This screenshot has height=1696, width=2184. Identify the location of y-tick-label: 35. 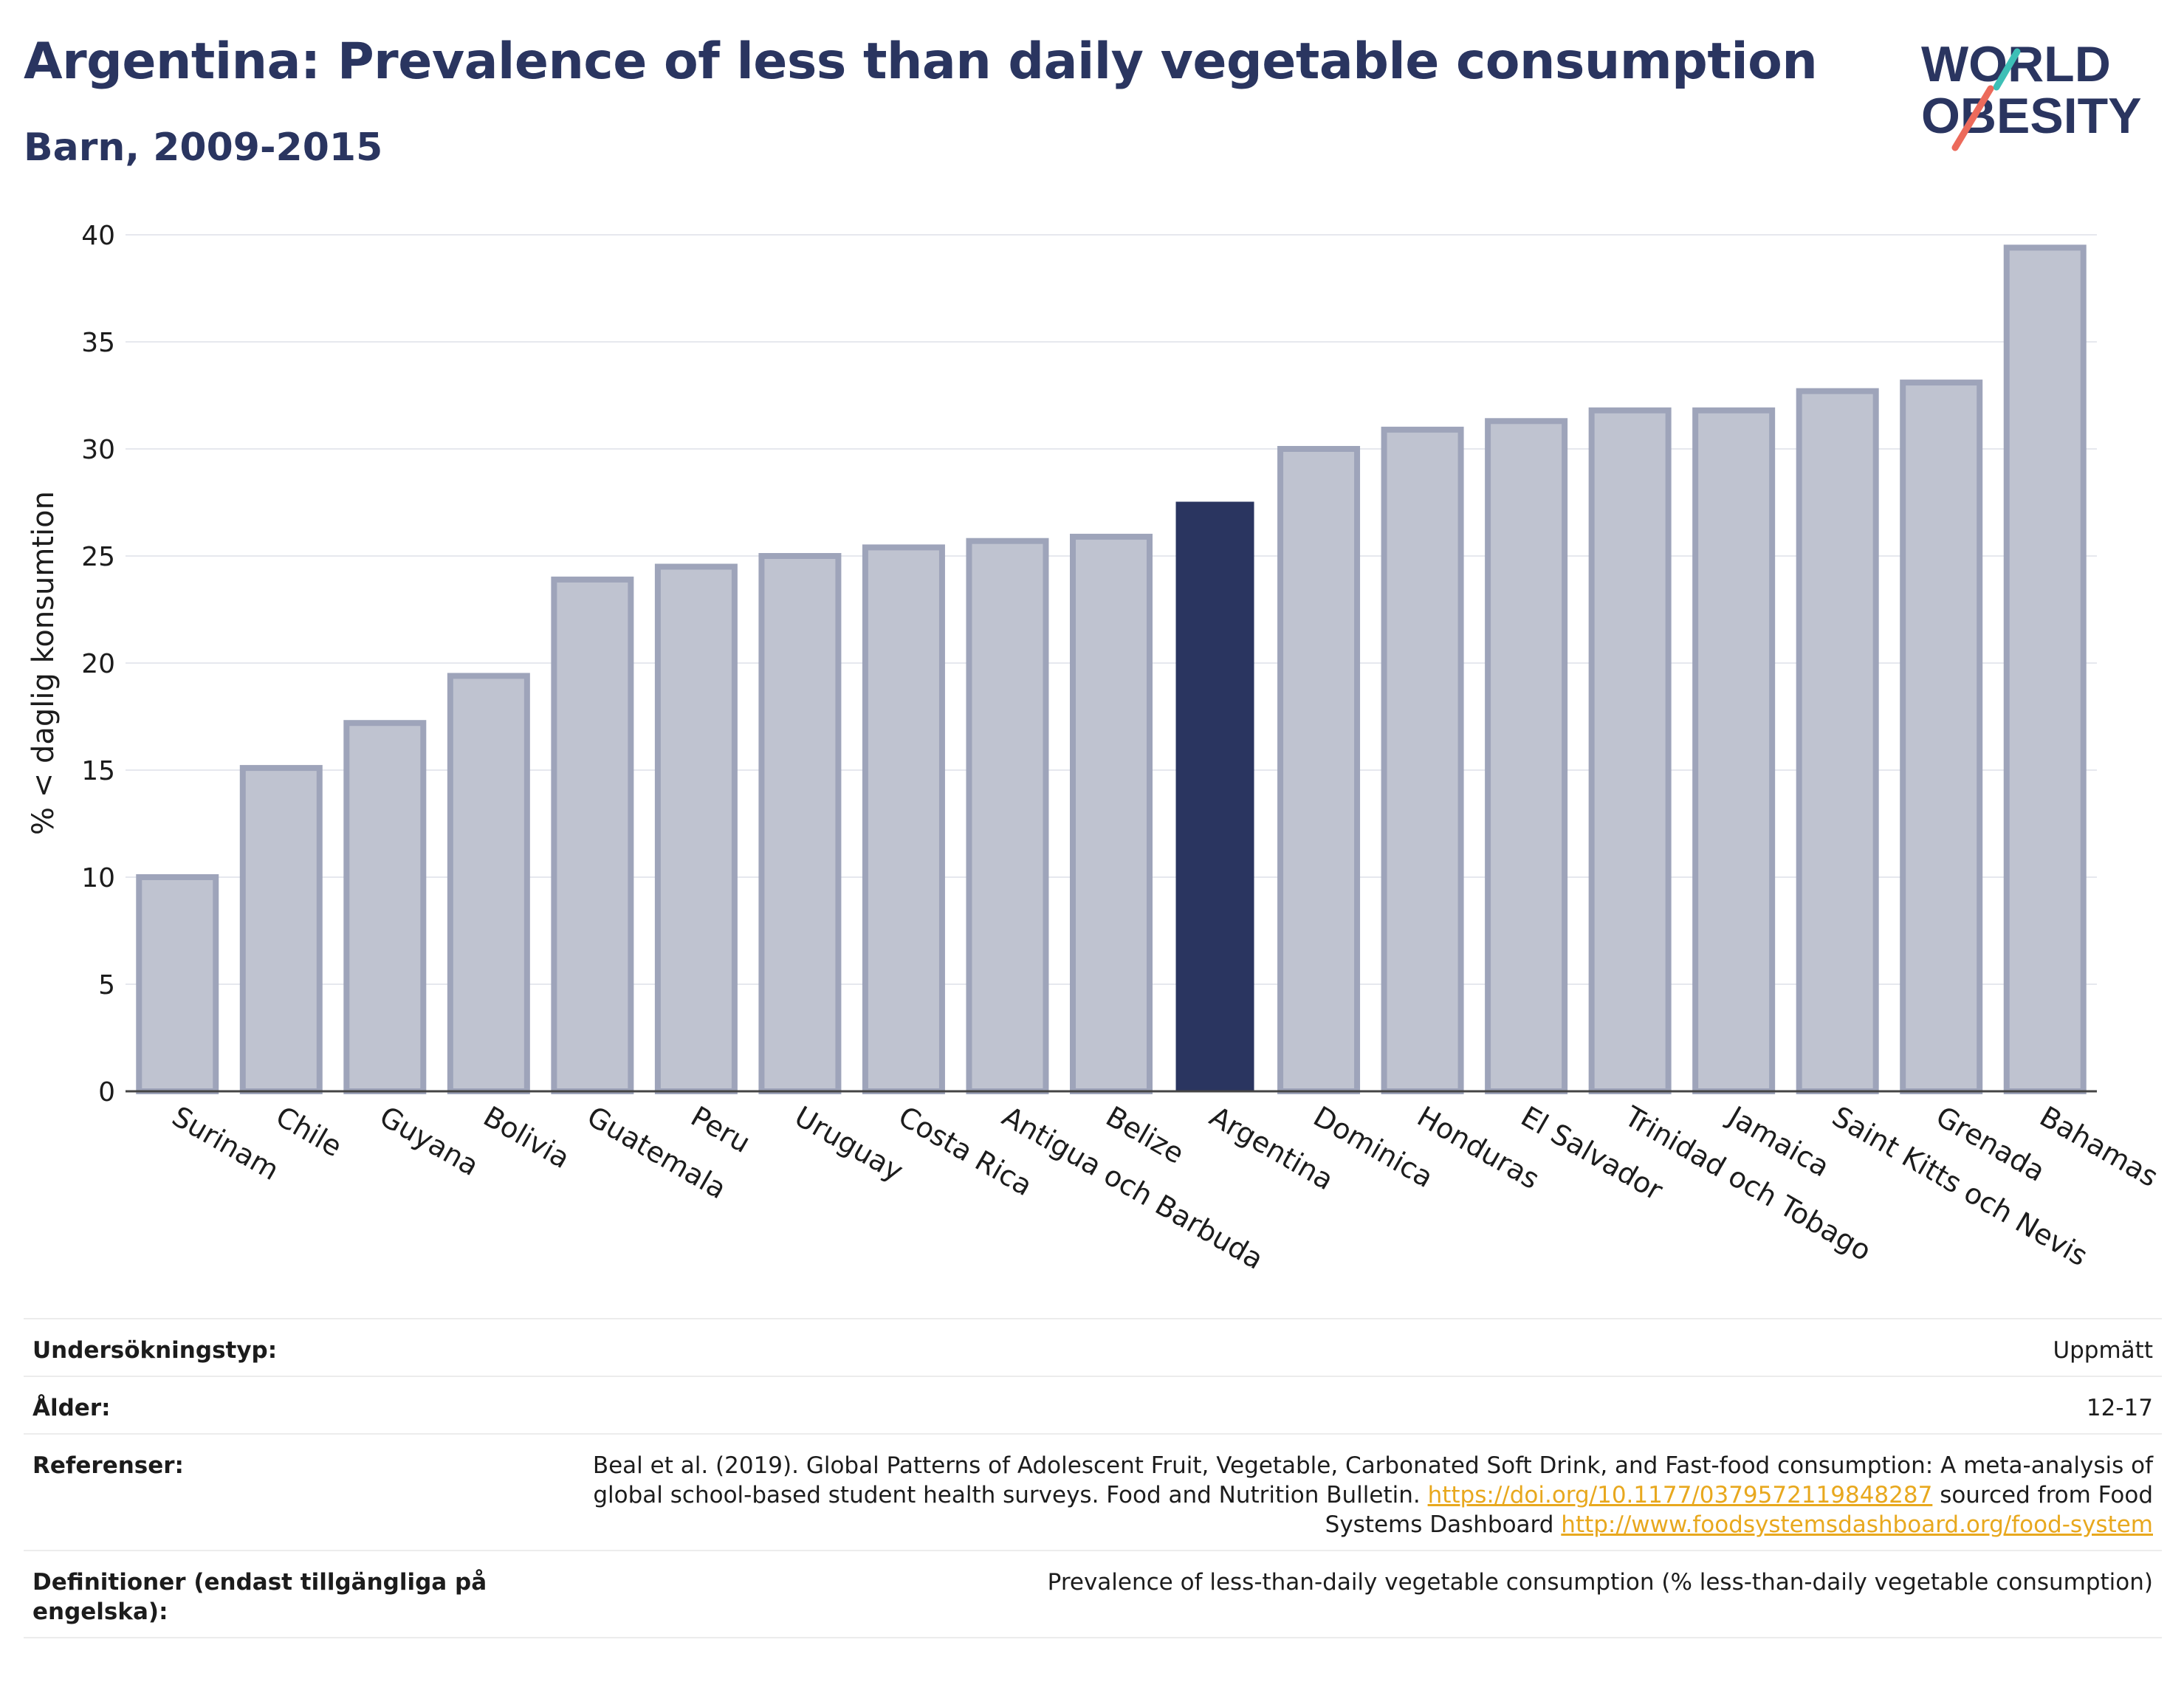
(98, 343).